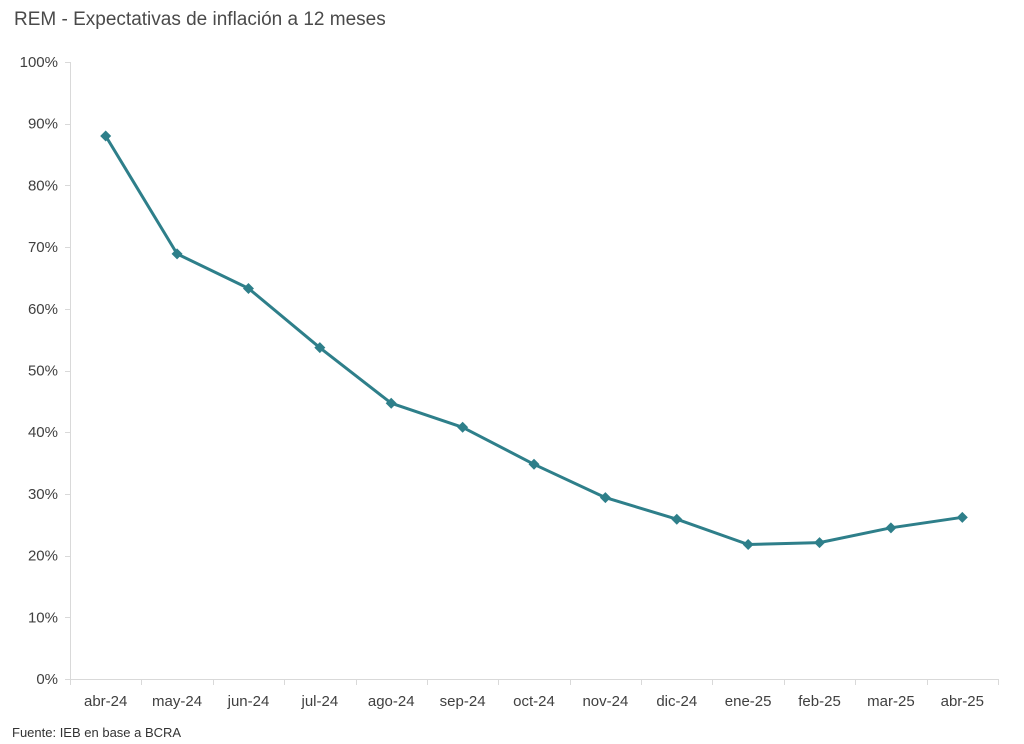 This screenshot has height=744, width=1024. What do you see at coordinates (748, 701) in the screenshot?
I see `x-tick-label: ene-25` at bounding box center [748, 701].